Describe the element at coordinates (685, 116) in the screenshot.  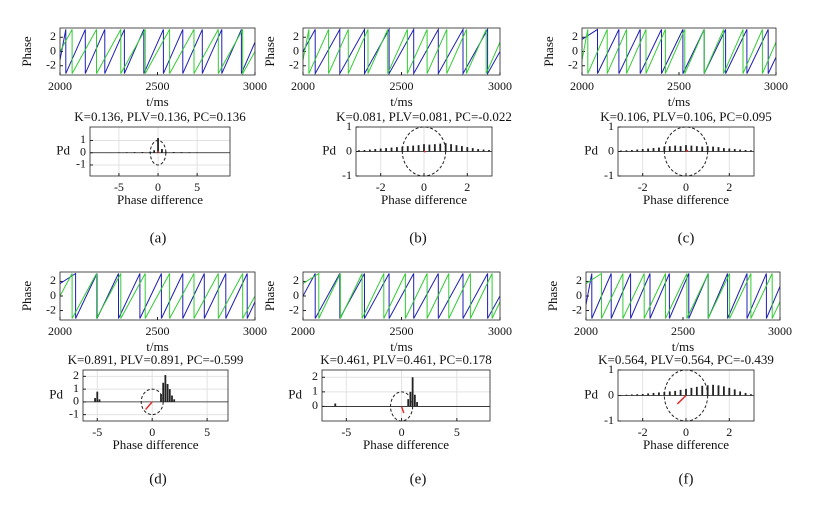
I see `chart-title: K=0.106, PLV=0.106, PC=0.095` at that location.